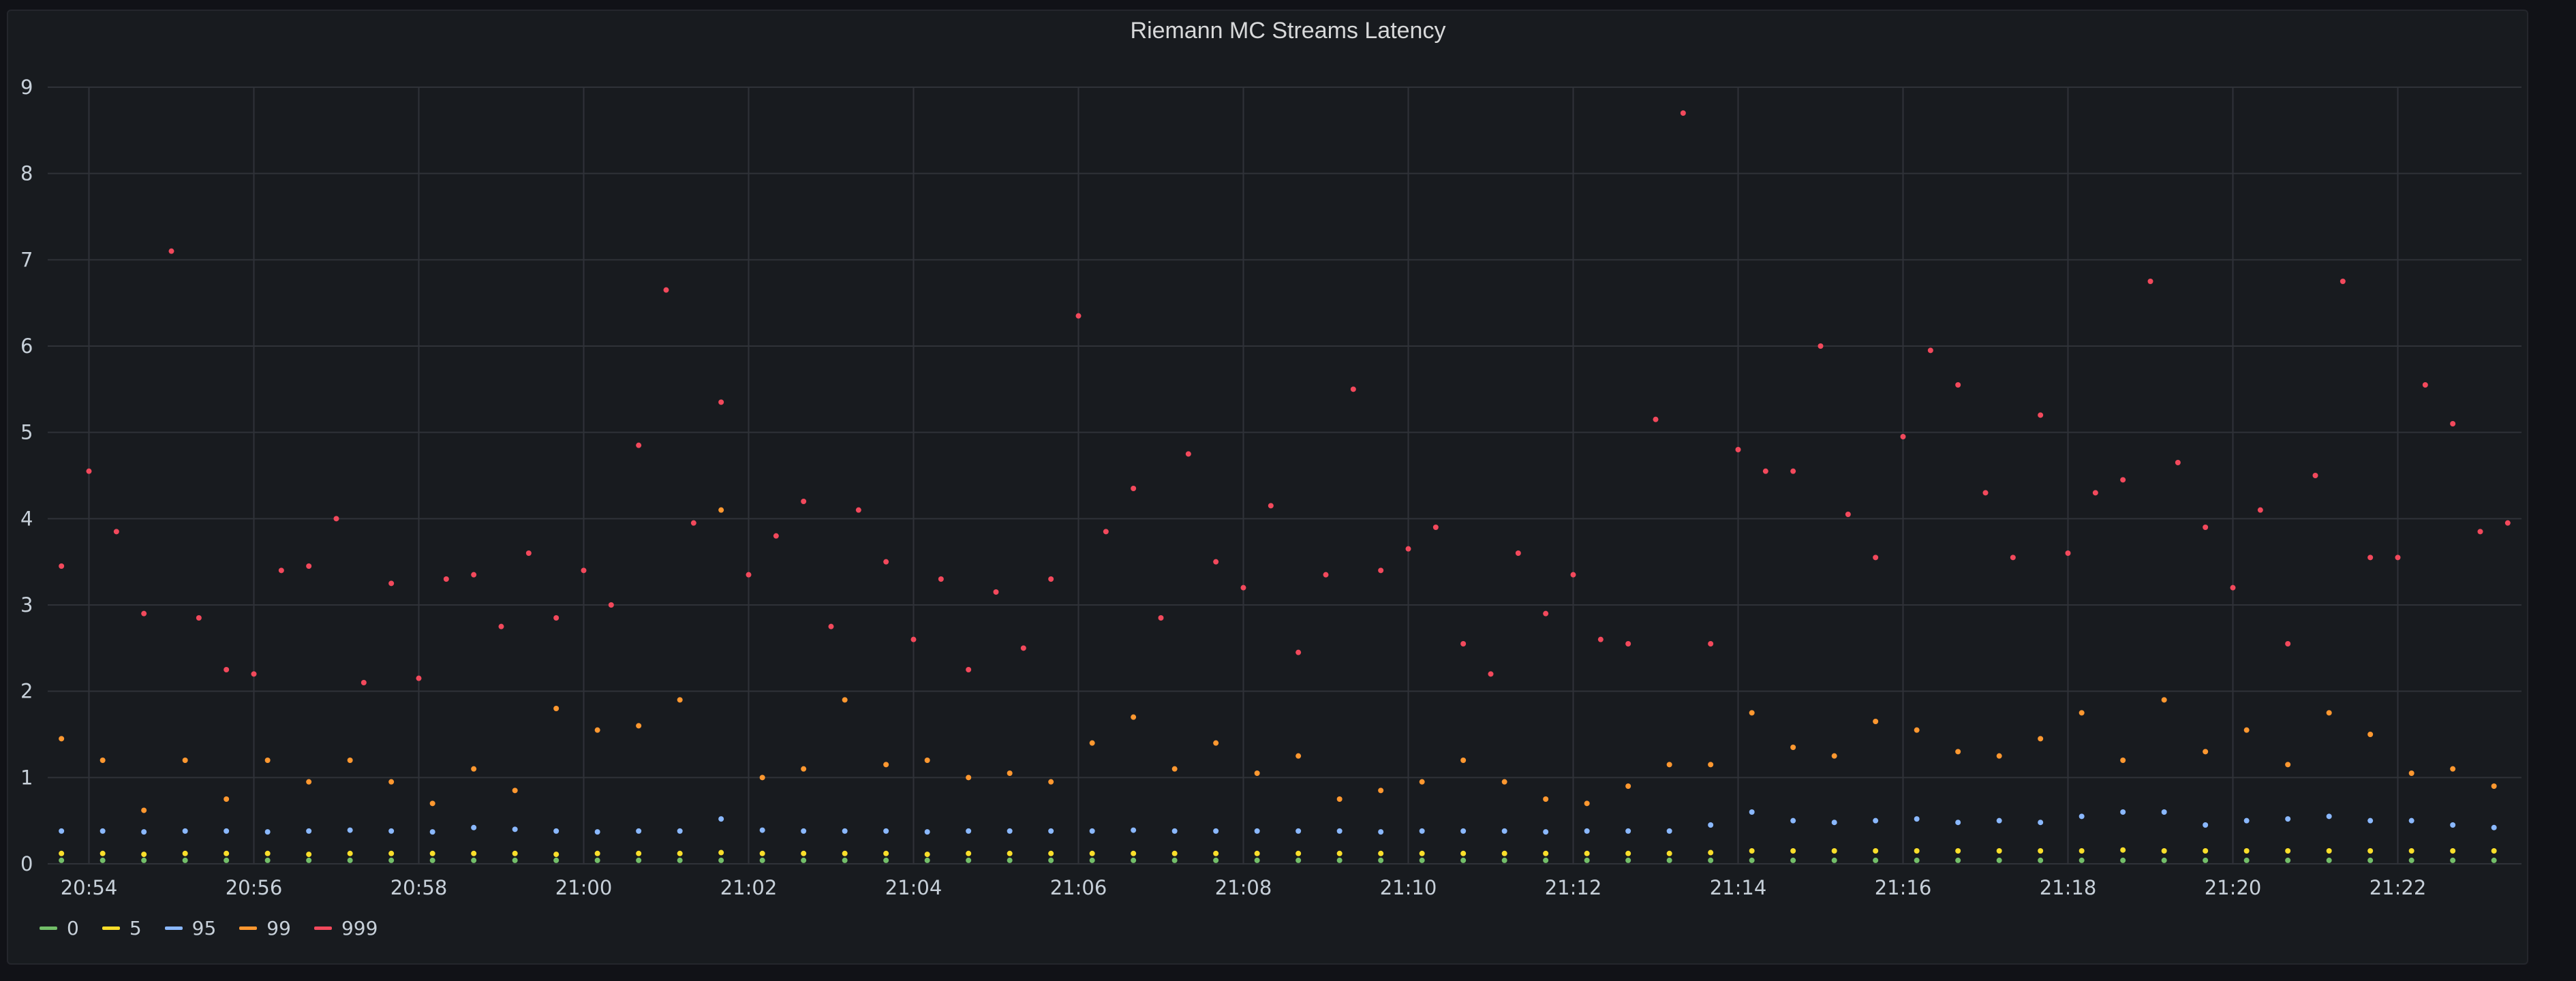 The width and height of the screenshot is (2576, 981). What do you see at coordinates (278, 928) in the screenshot?
I see `legend-label: 99` at bounding box center [278, 928].